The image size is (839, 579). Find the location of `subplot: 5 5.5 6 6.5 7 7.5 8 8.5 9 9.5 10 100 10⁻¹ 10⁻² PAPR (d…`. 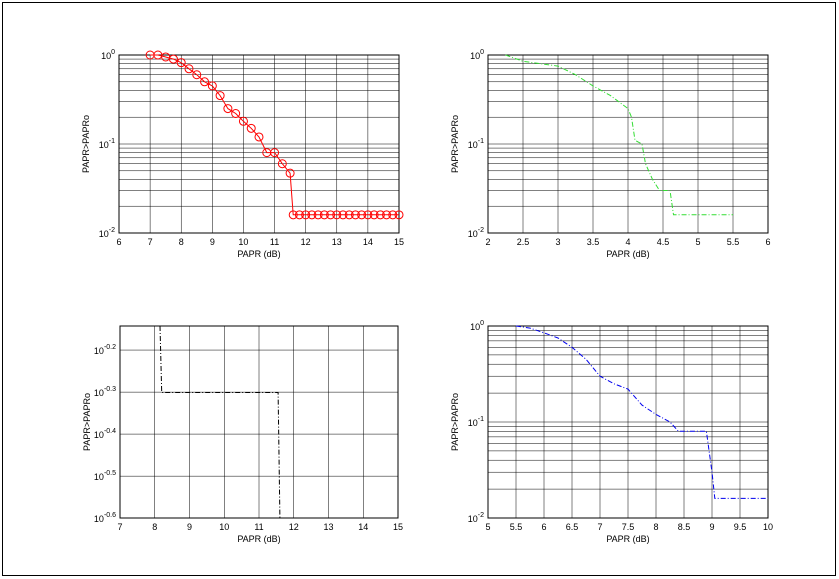

subplot: 5 5.5 6 6.5 7 7.5 8 8.5 9 9.5 10 100 10⁻¹ 10⁻² PAPR (d… is located at coordinates (611, 432).